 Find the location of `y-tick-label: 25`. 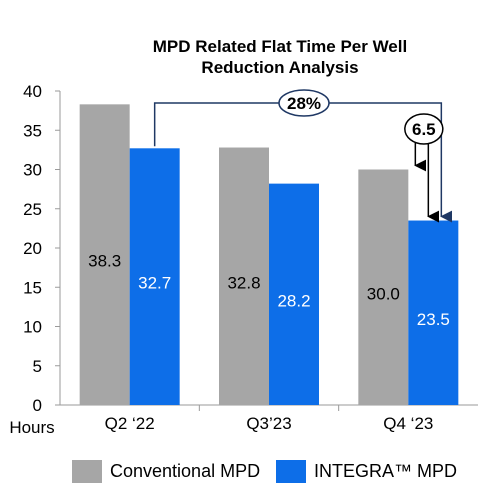

y-tick-label: 25 is located at coordinates (32, 209).